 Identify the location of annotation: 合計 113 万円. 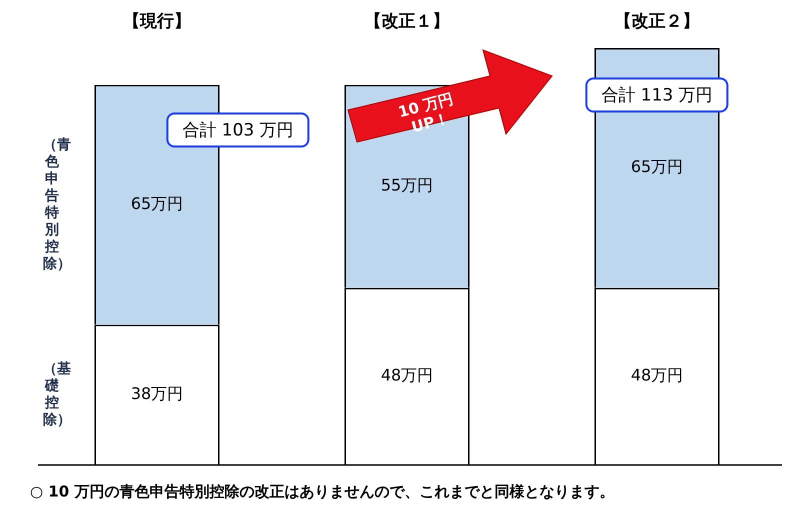
(657, 95).